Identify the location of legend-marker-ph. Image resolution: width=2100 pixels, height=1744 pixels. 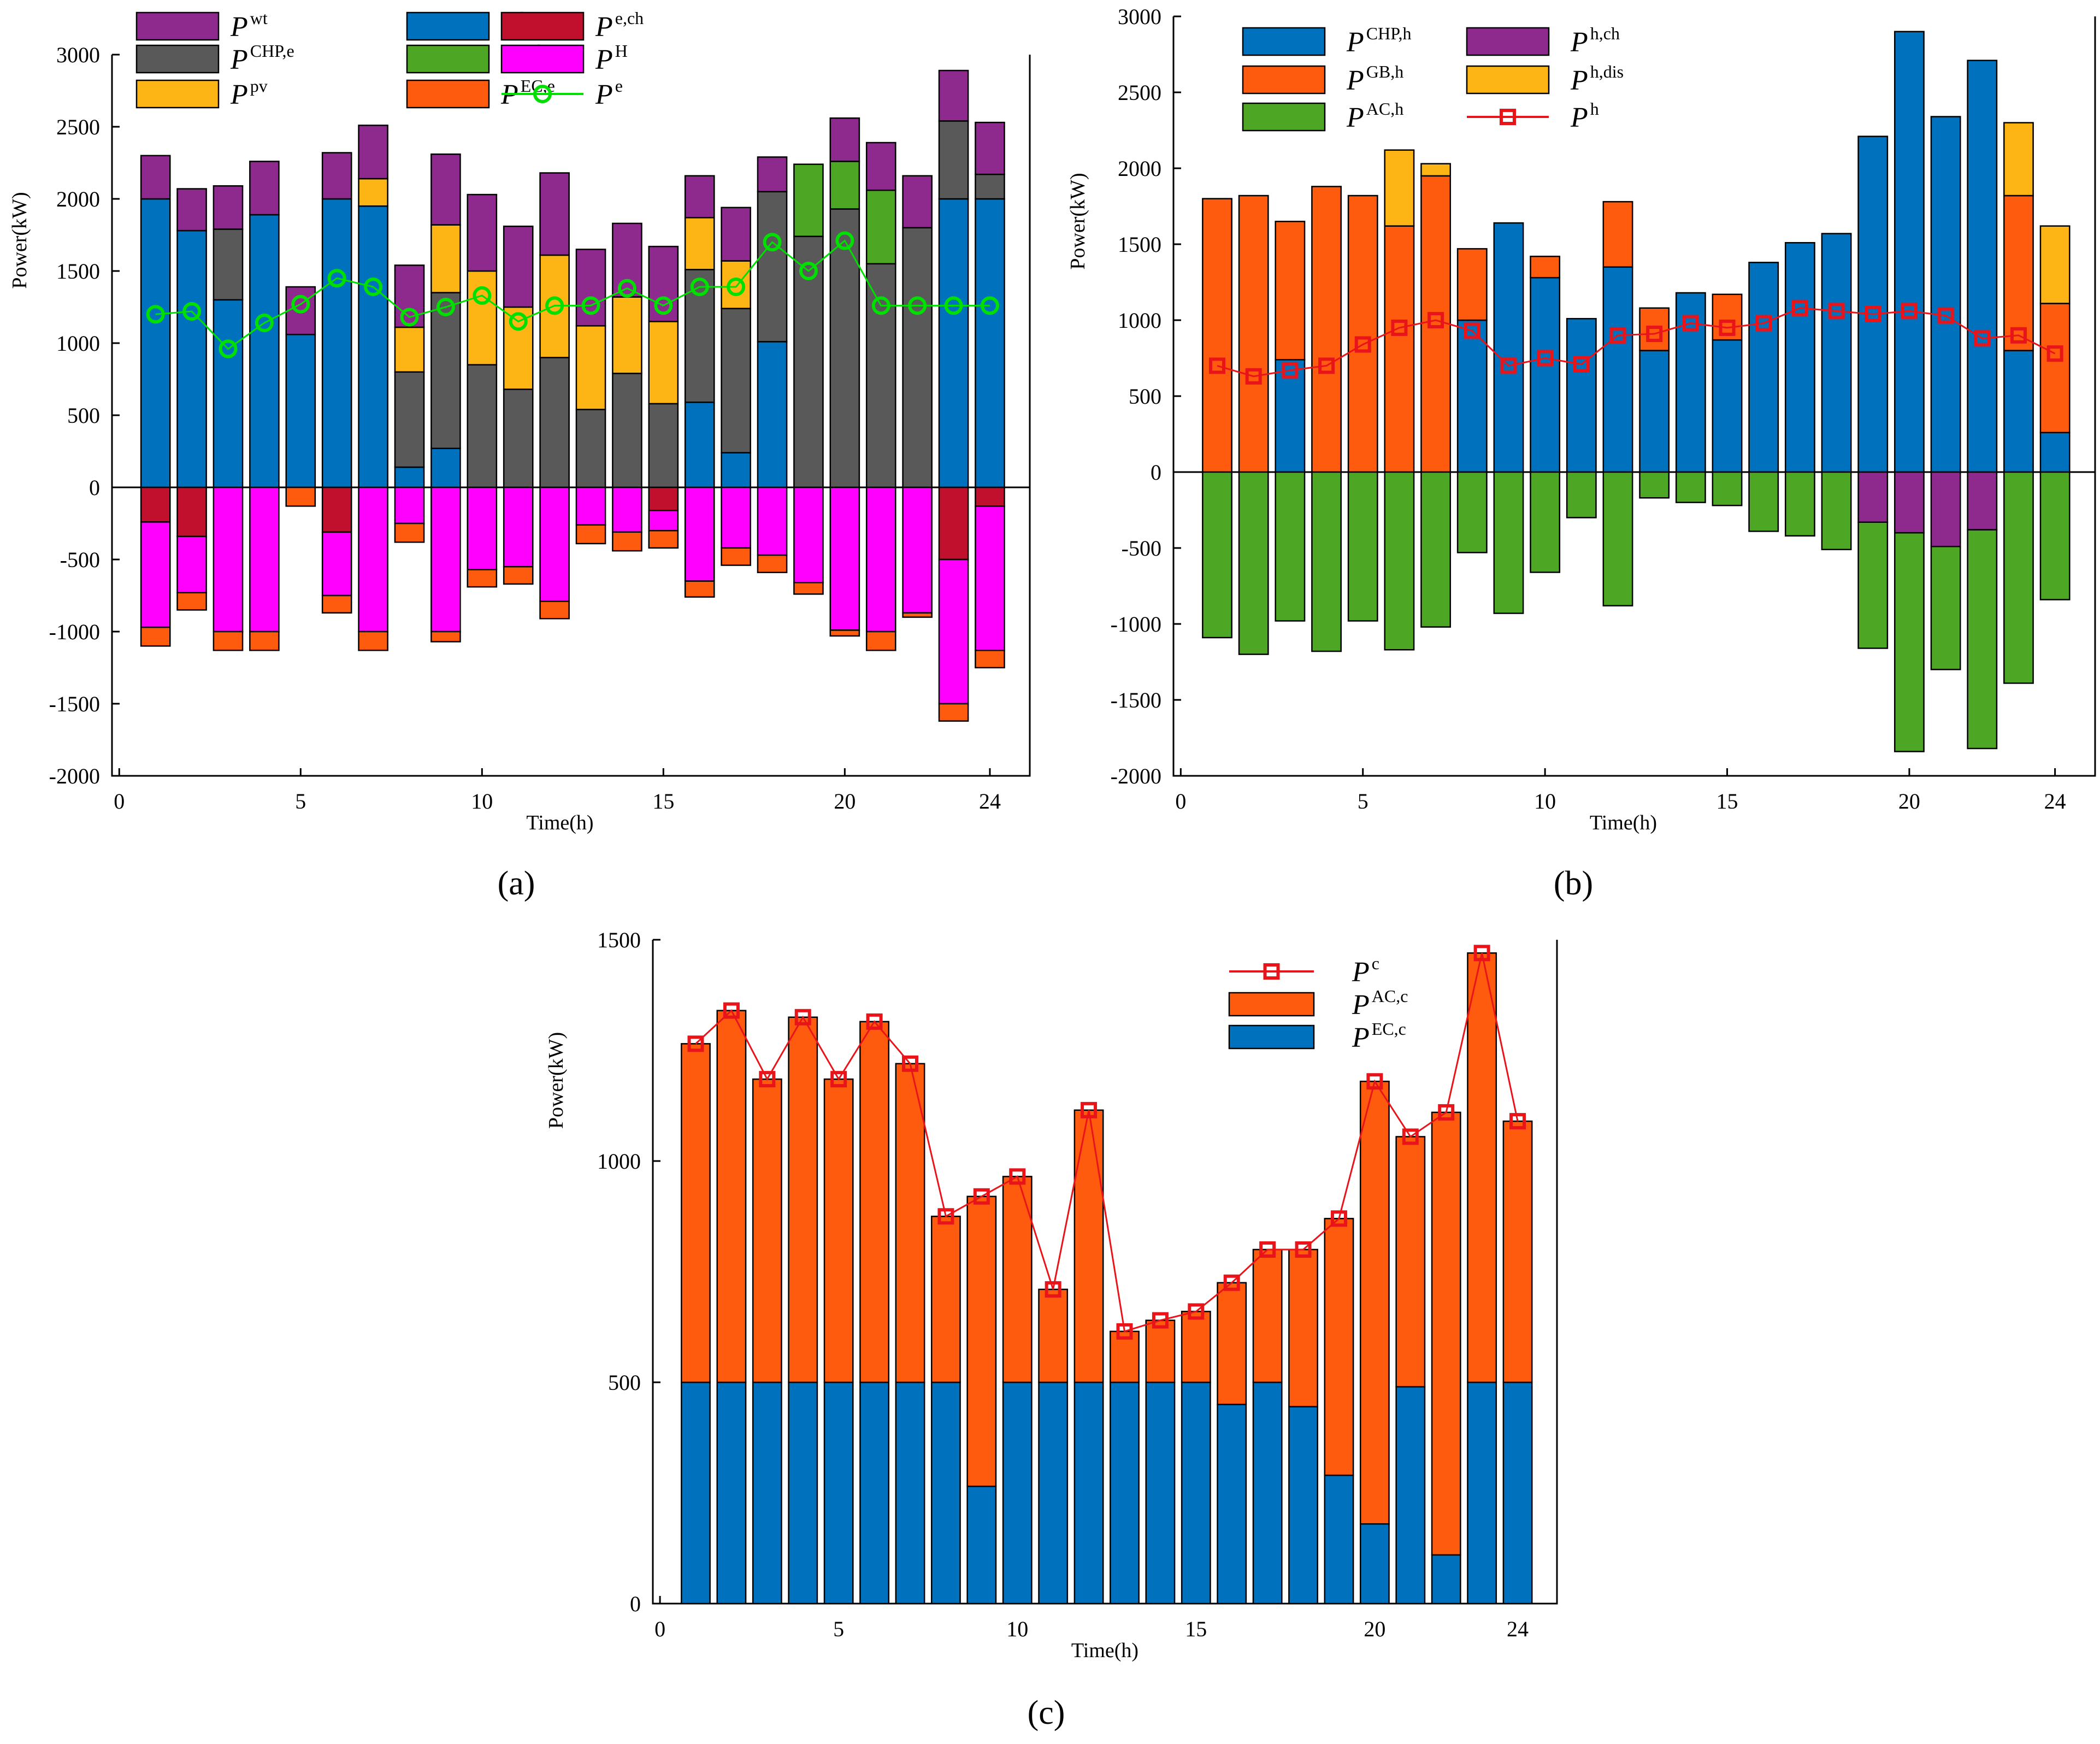
(1508, 117).